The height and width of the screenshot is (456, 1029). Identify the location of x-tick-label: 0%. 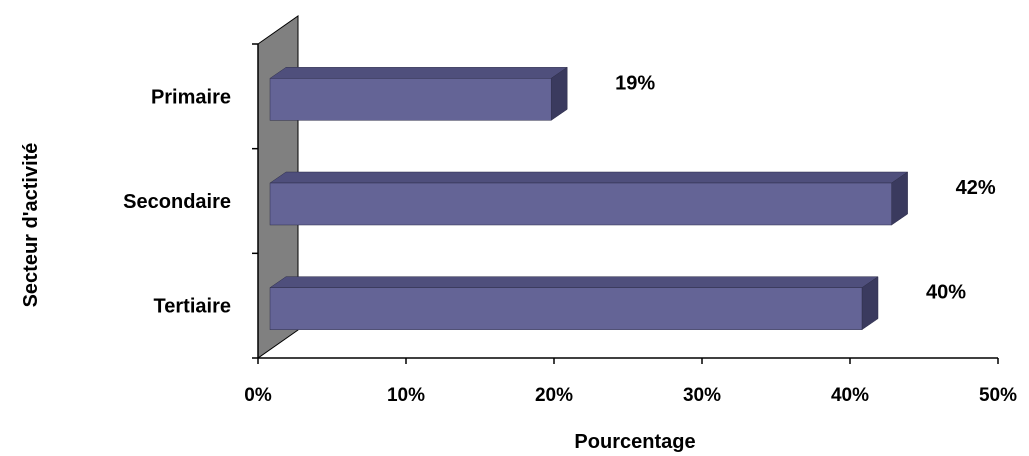
(258, 395).